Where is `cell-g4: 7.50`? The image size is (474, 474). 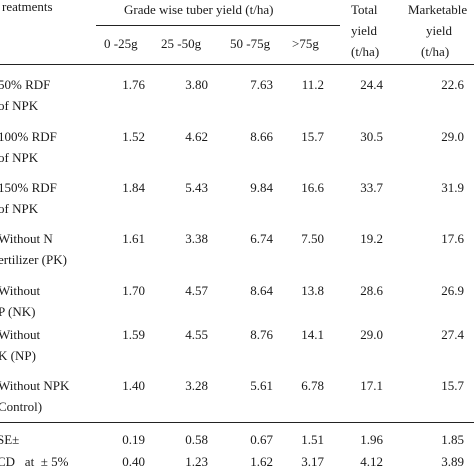
cell-g4: 7.50 is located at coordinates (312, 238).